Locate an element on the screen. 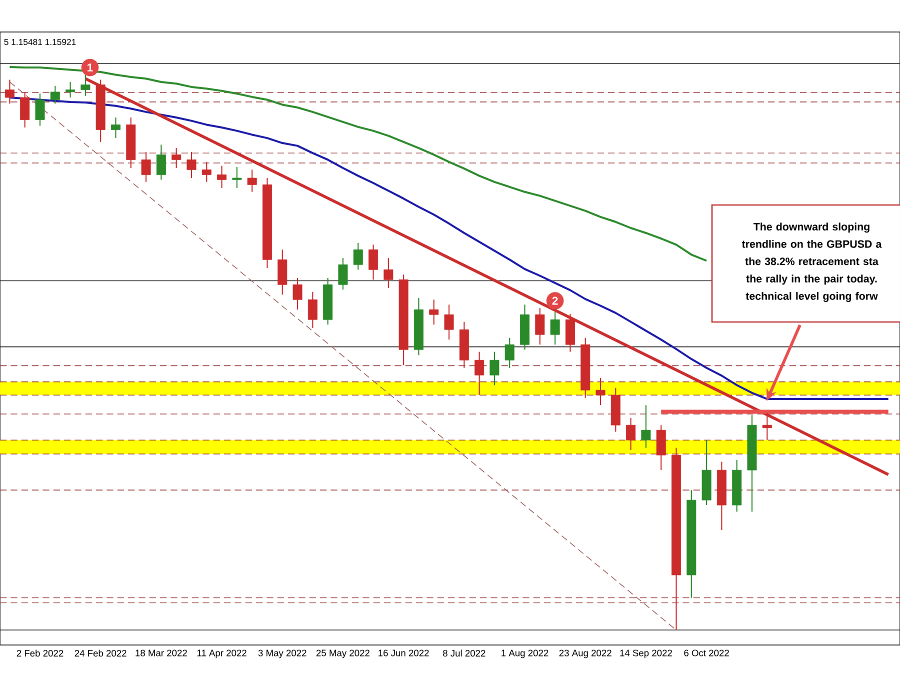 The image size is (900, 674). x-tick-label: 18 Mar 2022 is located at coordinates (161, 653).